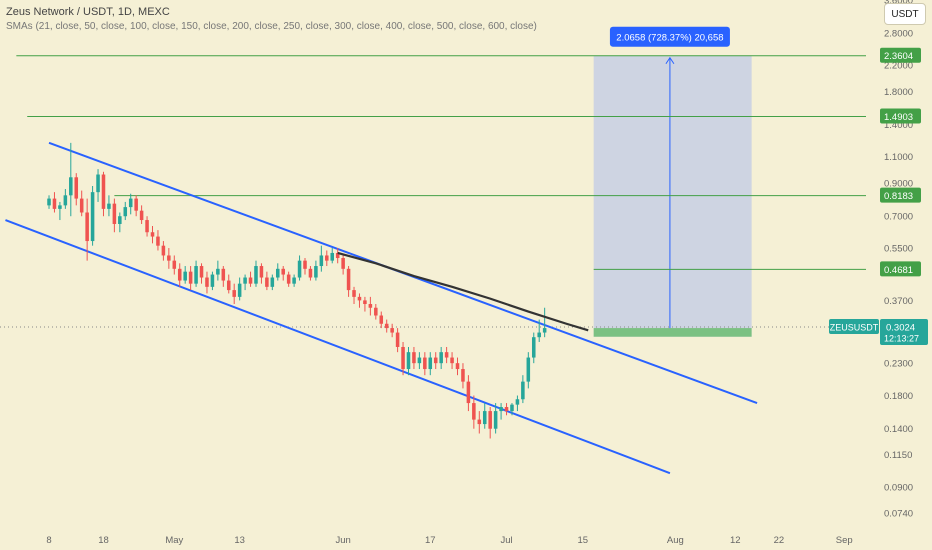 This screenshot has width=932, height=550. What do you see at coordinates (779, 540) in the screenshot?
I see `x-tick-label: 22` at bounding box center [779, 540].